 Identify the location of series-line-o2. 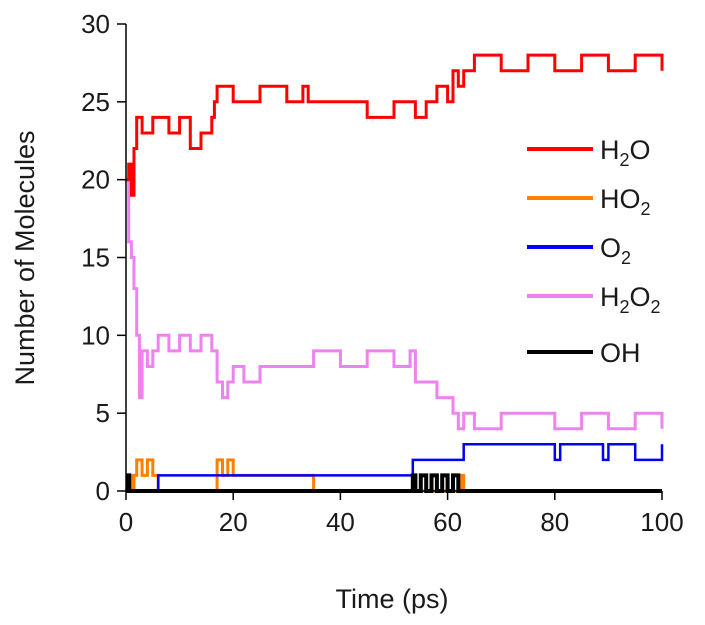
(395, 468).